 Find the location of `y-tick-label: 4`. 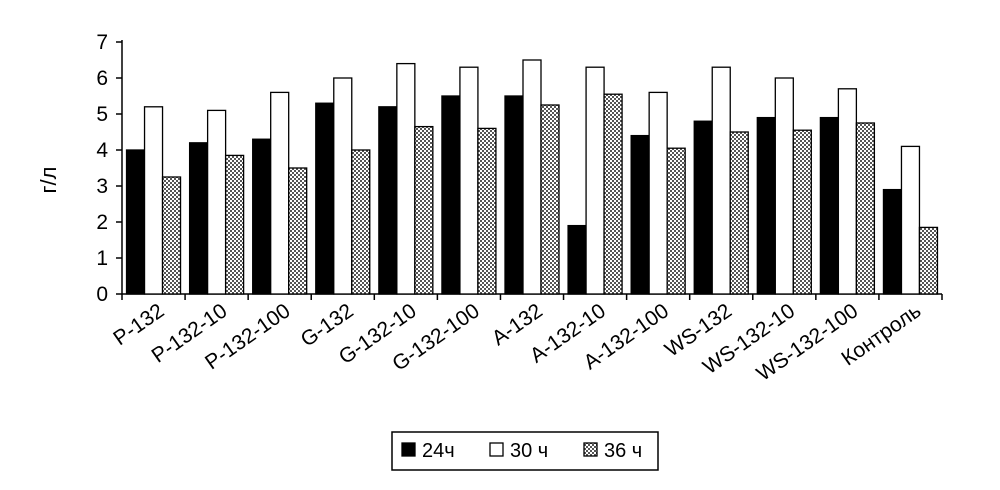

y-tick-label: 4 is located at coordinates (102, 150).